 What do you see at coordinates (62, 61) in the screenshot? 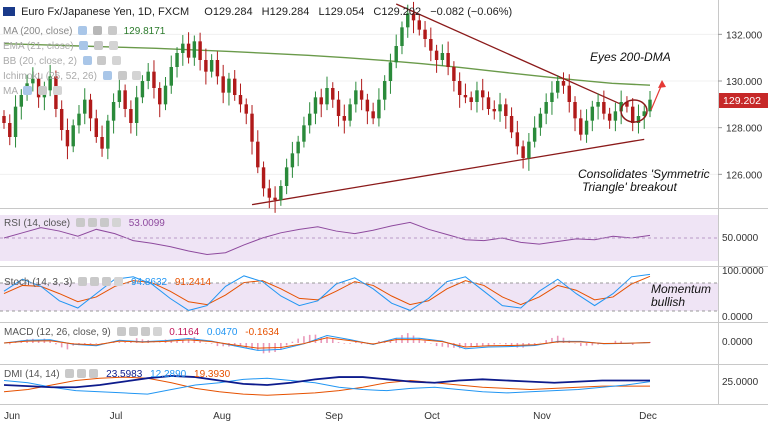
I see `indicator-bb: BB (20, close, 2)` at bounding box center [62, 61].